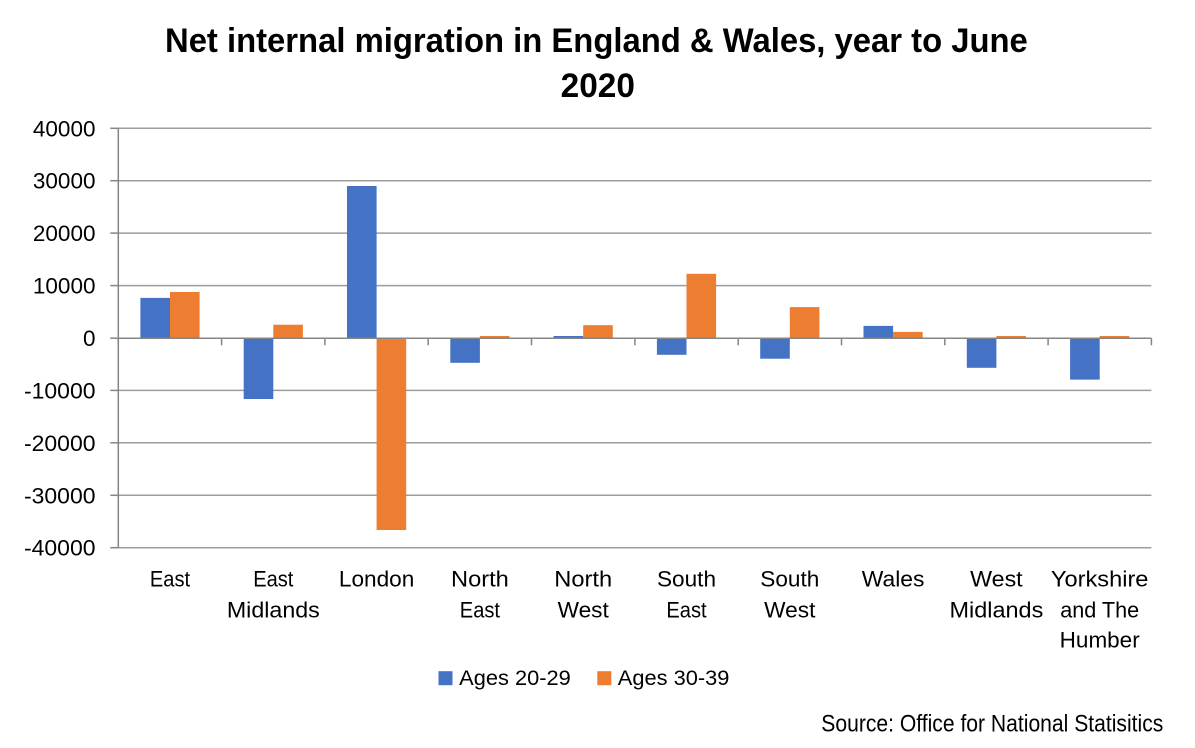 This screenshot has width=1195, height=748. I want to click on svg-text: 2020, so click(598, 86).